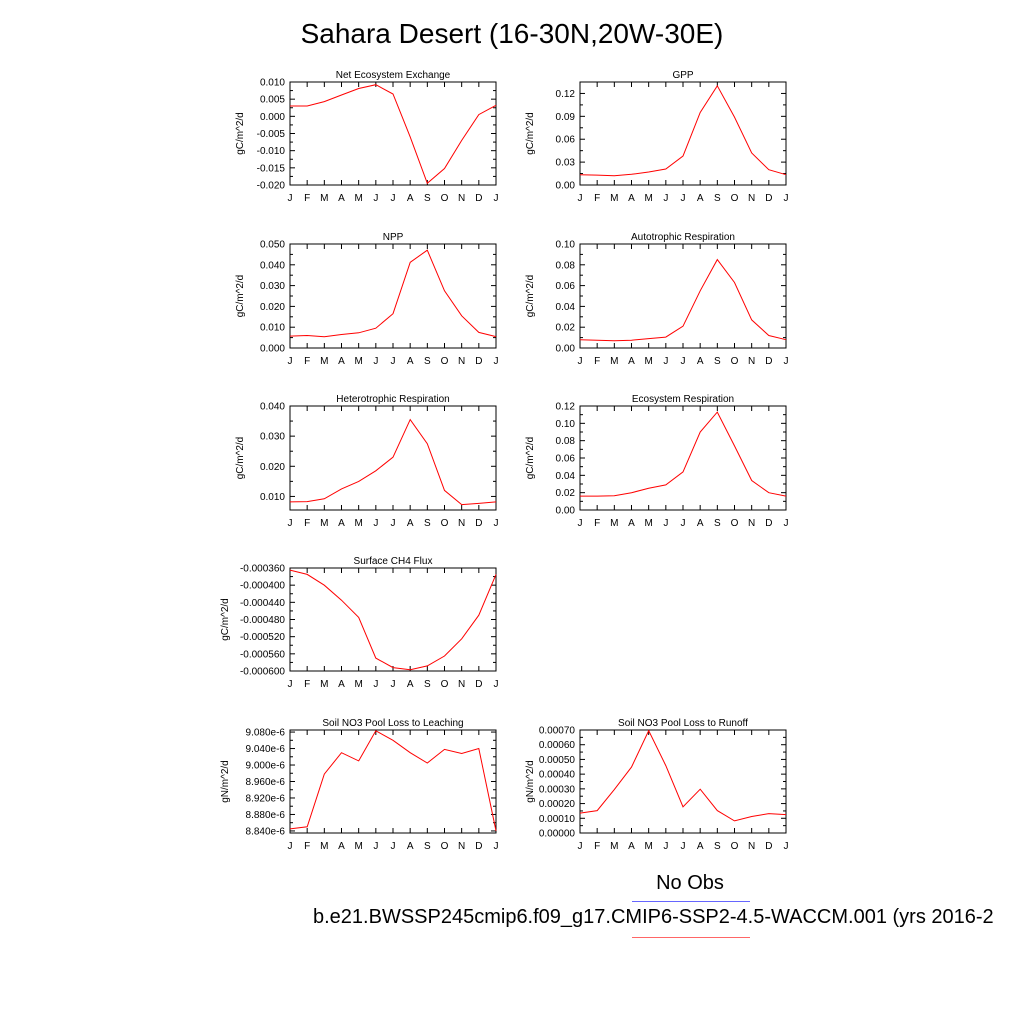 The image size is (1024, 1024). What do you see at coordinates (557, 760) in the screenshot?
I see `y-tick-label: 0.00050` at bounding box center [557, 760].